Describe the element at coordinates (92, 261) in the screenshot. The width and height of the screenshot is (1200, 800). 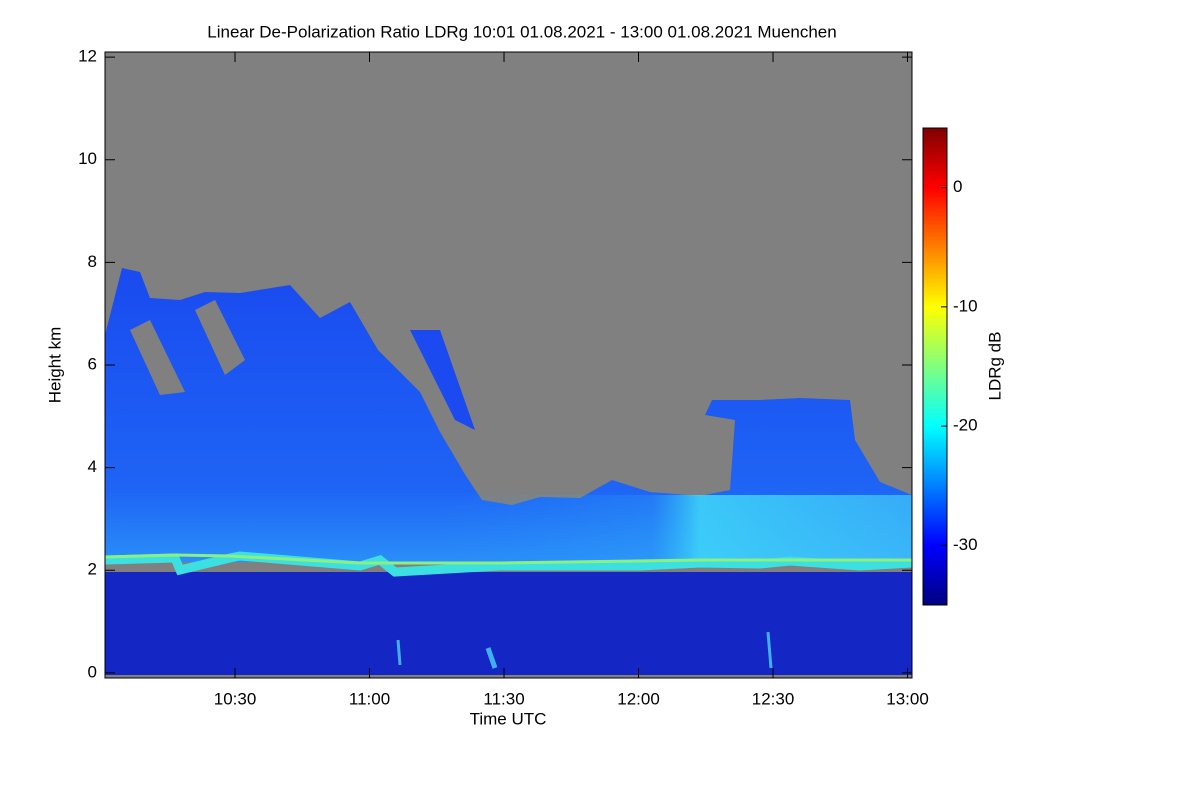
I see `y-tick-label: 8` at that location.